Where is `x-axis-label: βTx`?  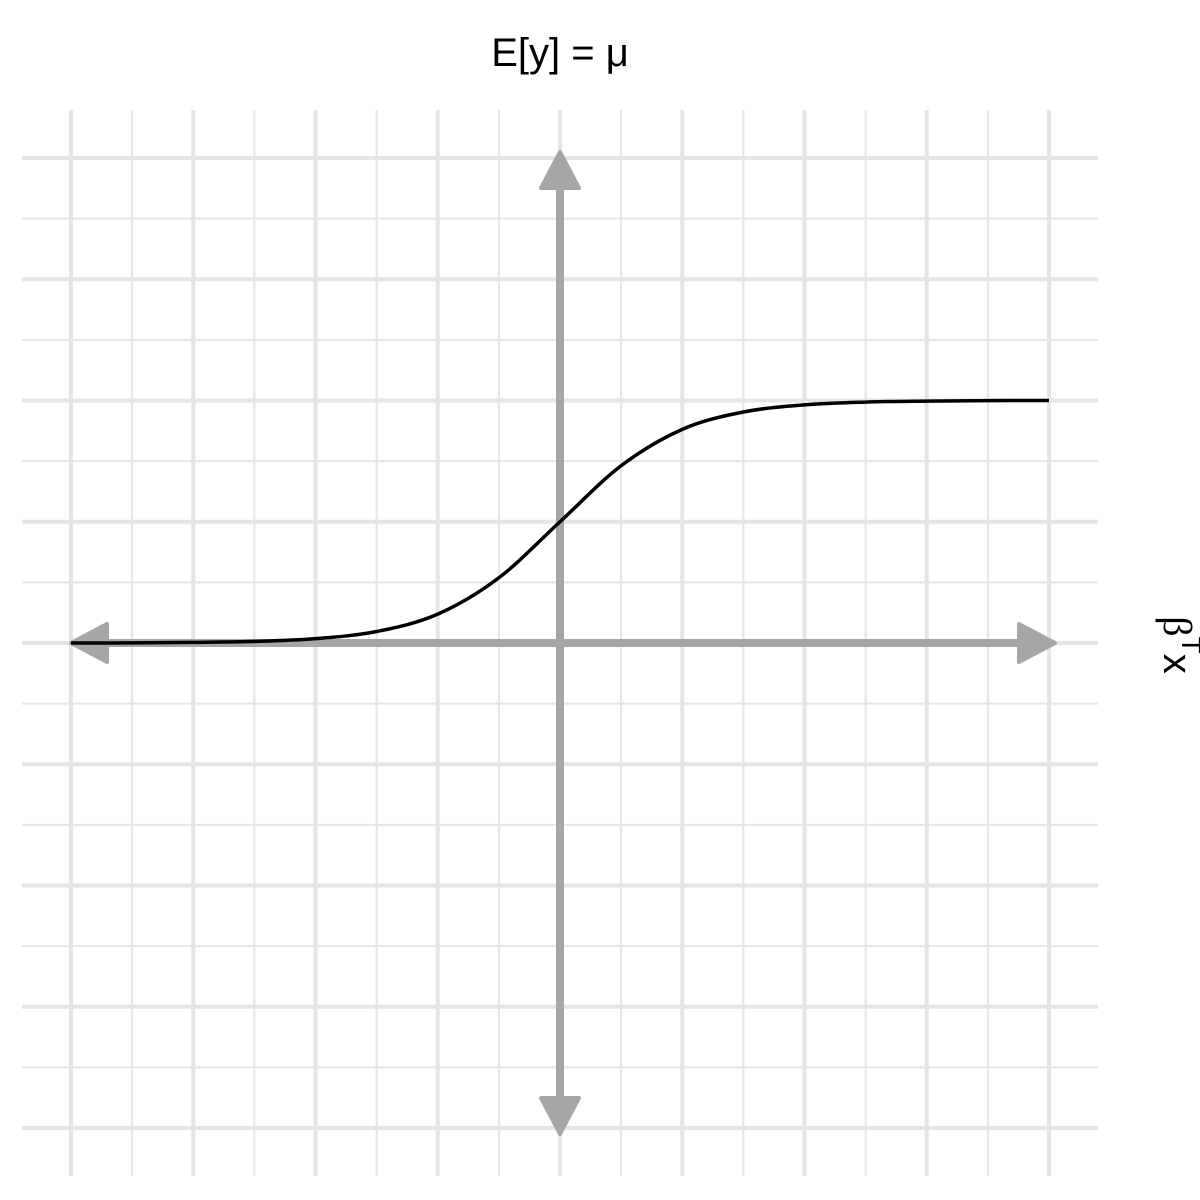 x-axis-label: βTx is located at coordinates (1177, 644).